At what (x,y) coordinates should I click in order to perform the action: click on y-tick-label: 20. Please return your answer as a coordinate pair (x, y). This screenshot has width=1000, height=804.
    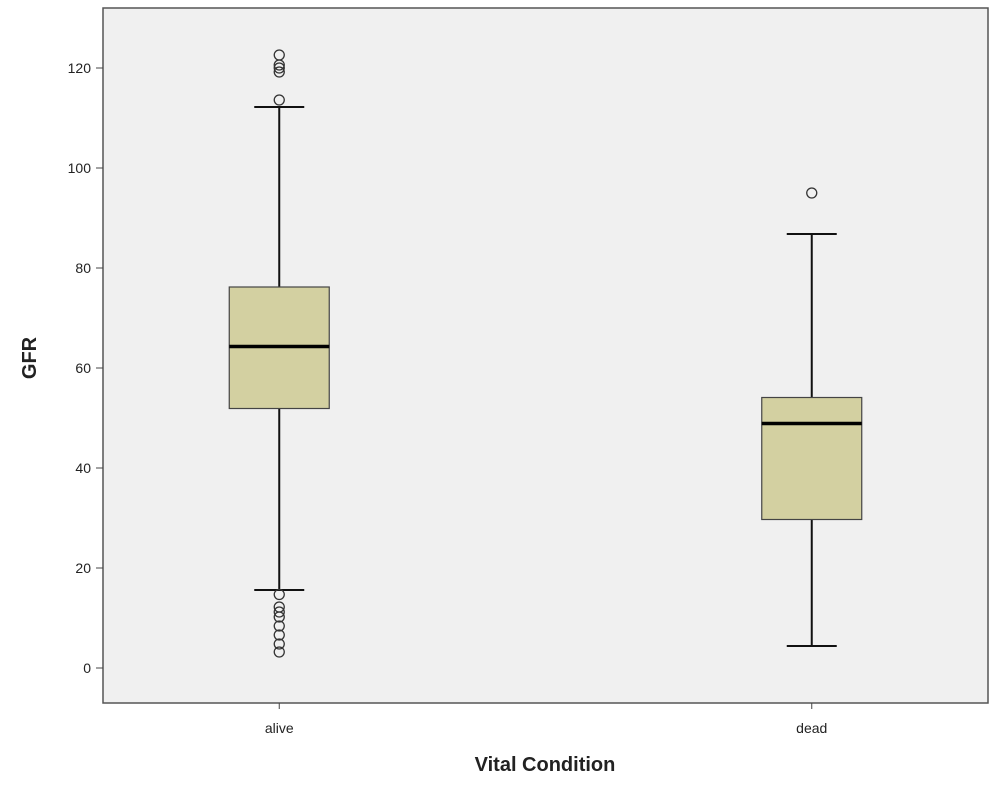
    Looking at the image, I should click on (83, 568).